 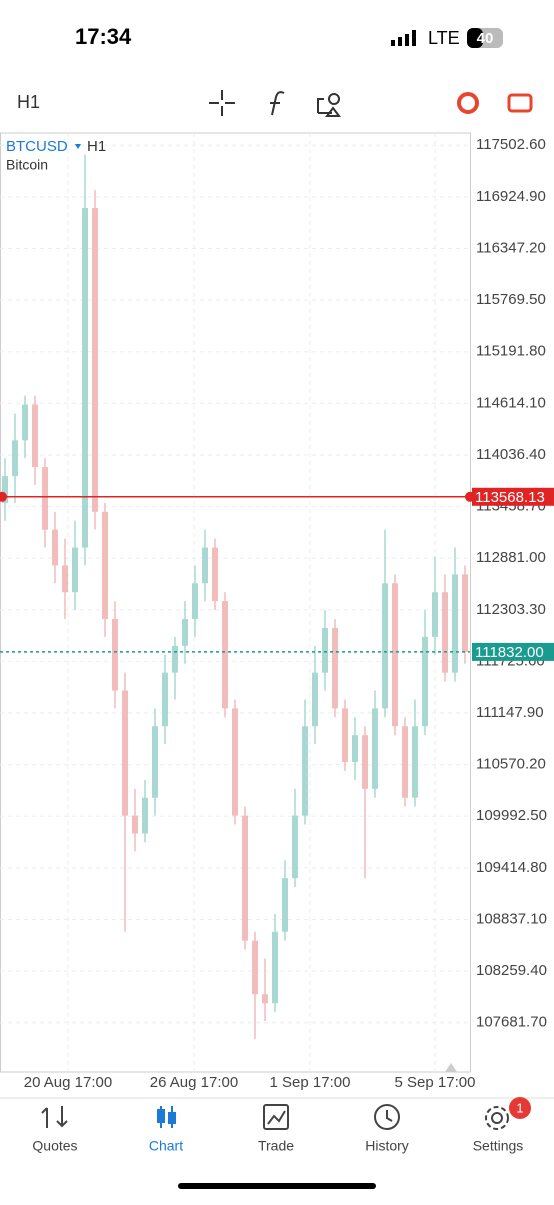 I want to click on battery-level, so click(x=475, y=38).